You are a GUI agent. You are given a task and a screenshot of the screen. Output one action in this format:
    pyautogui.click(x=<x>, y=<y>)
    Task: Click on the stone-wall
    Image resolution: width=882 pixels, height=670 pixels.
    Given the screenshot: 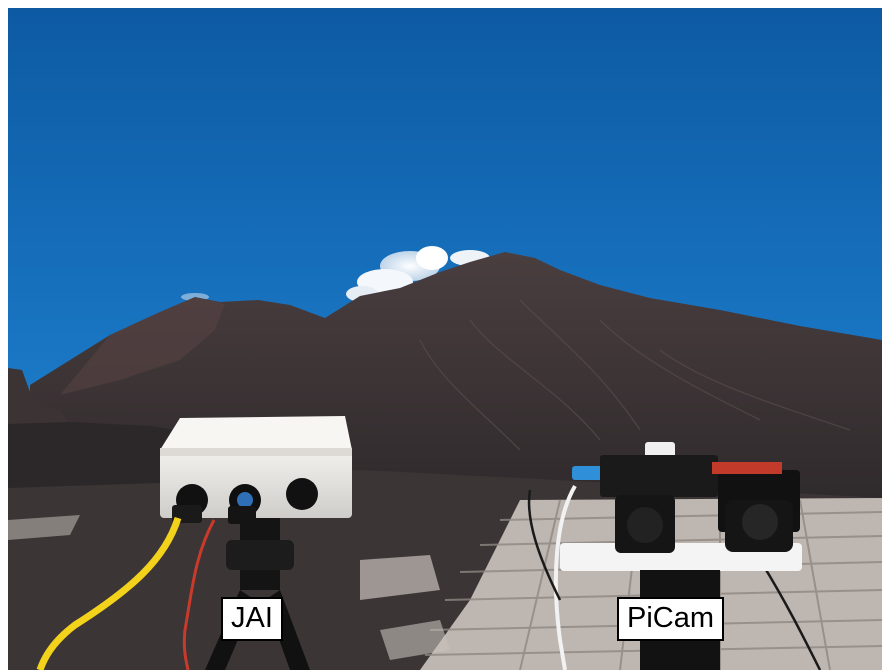 What is the action you would take?
    pyautogui.click(x=99, y=456)
    